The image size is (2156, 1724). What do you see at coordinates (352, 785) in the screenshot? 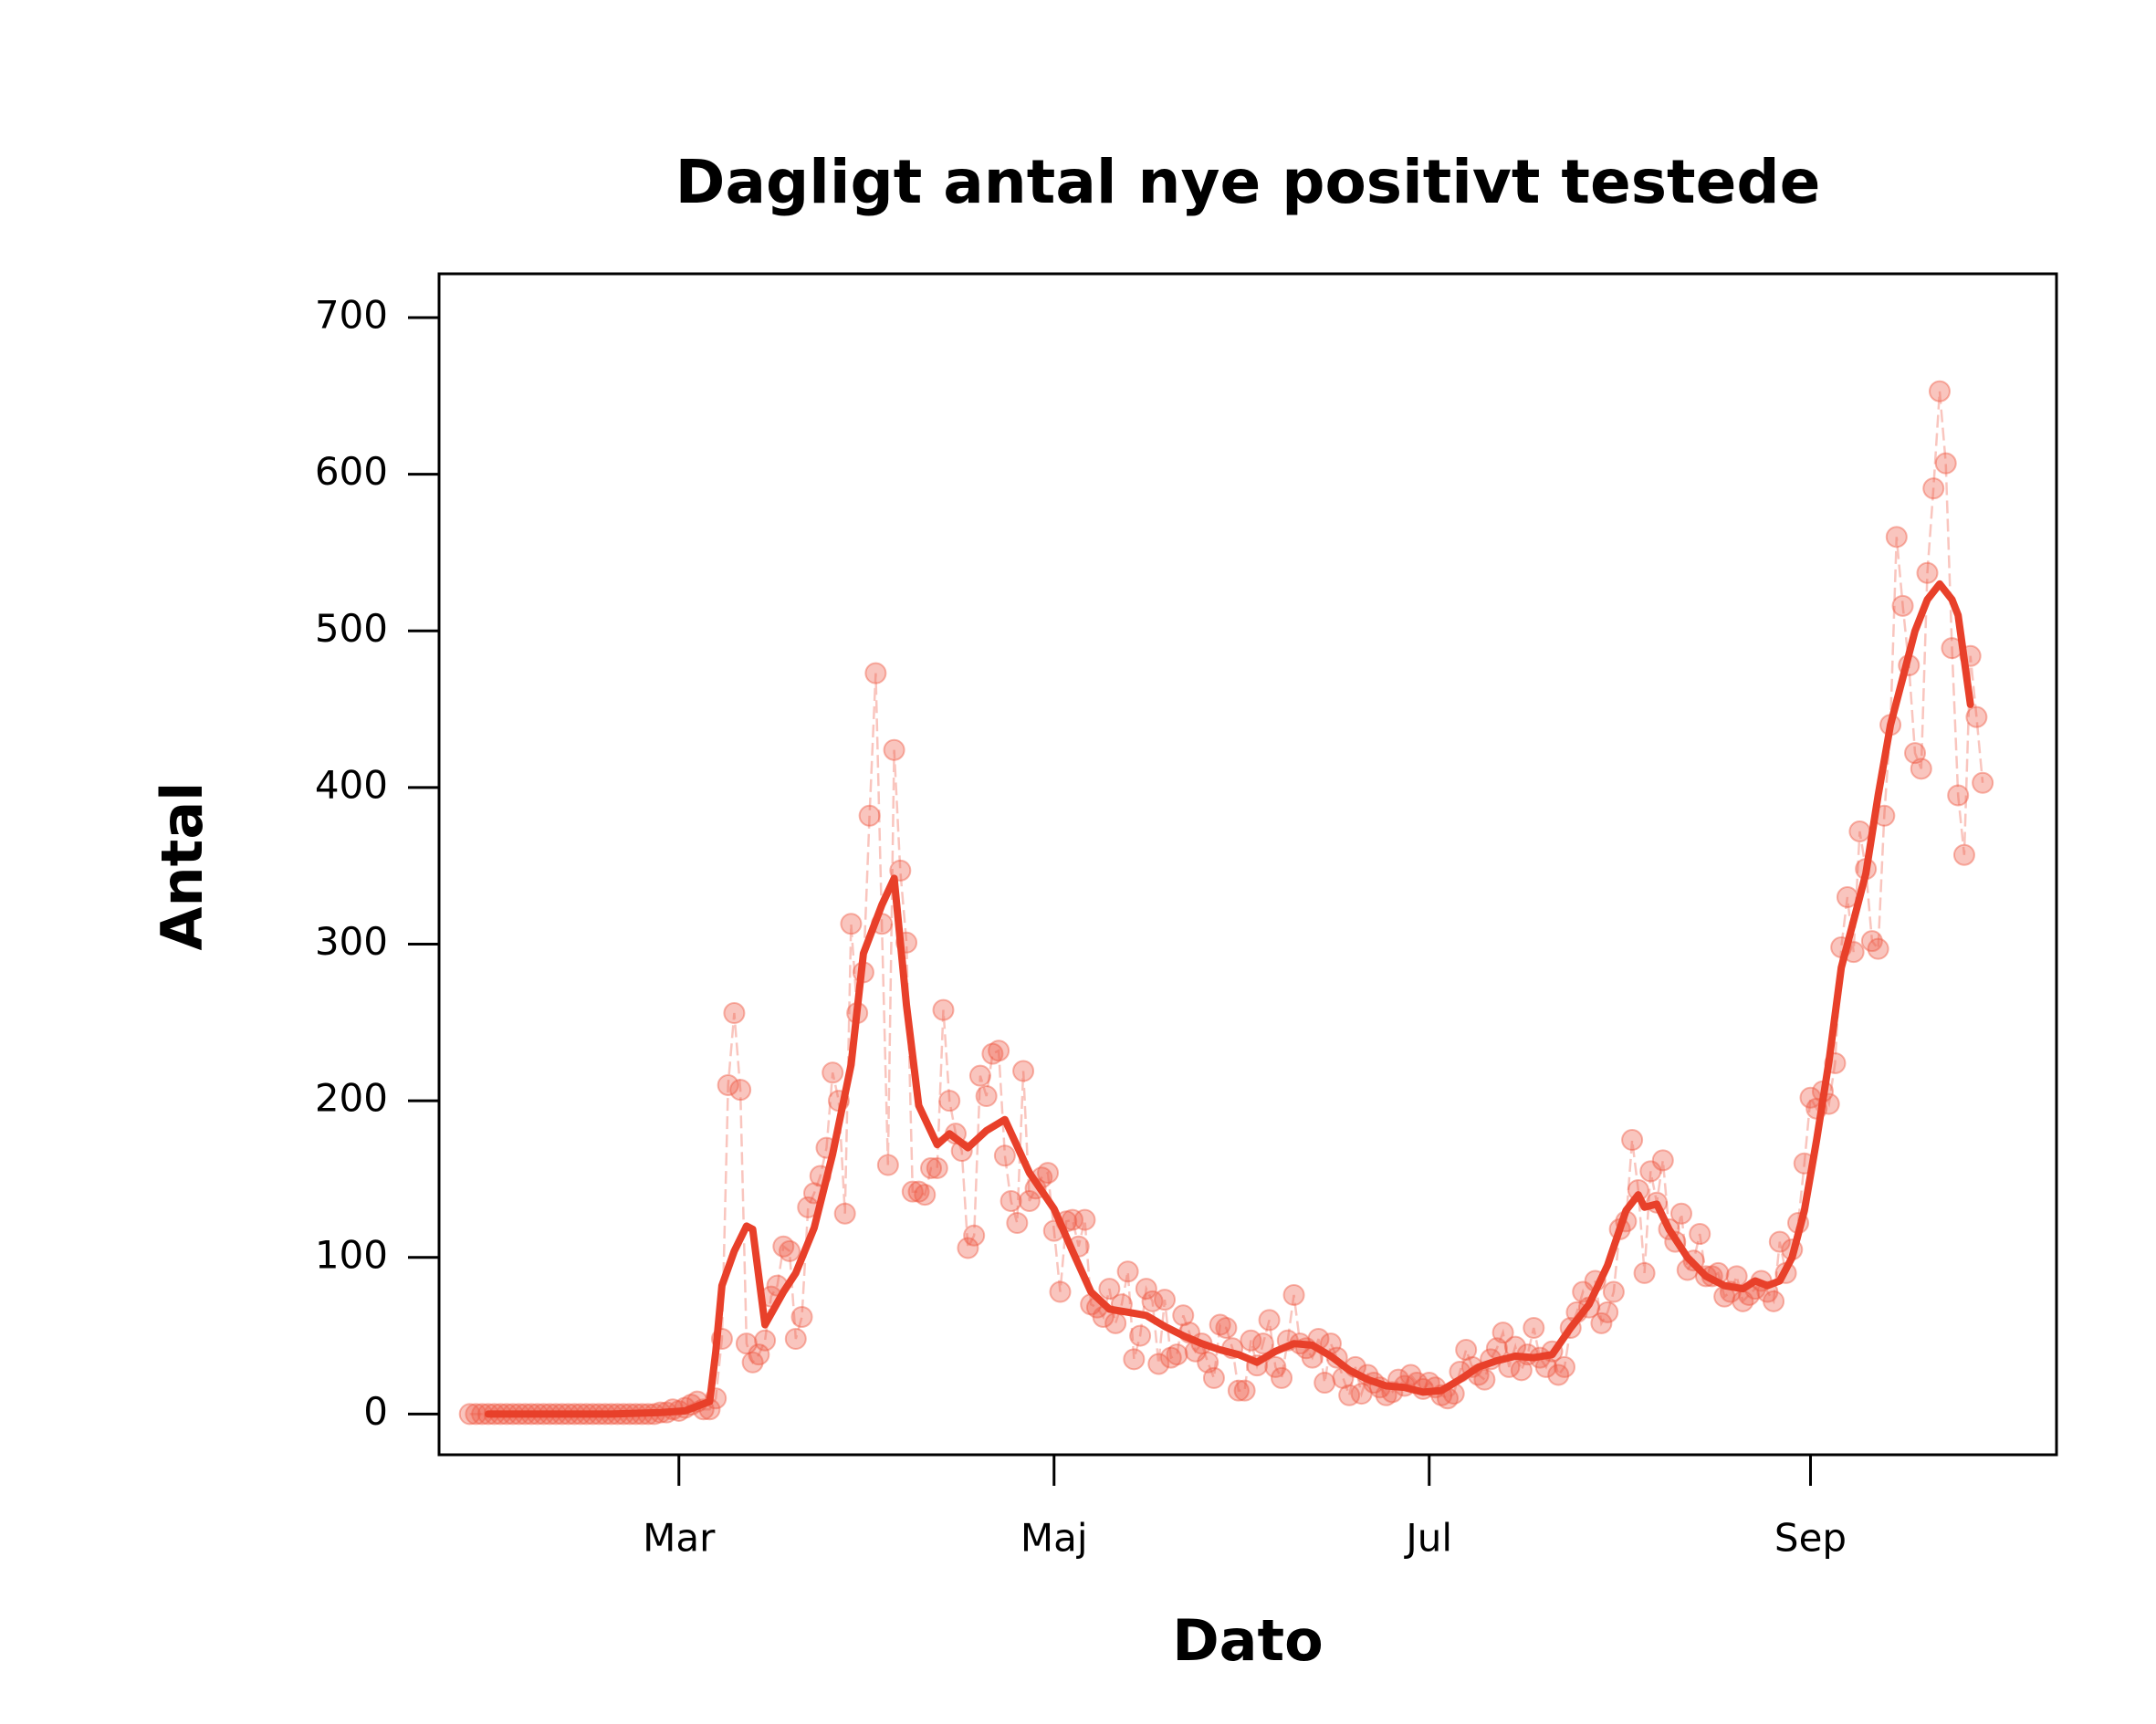
I see `y-tick-label: 400` at bounding box center [352, 785].